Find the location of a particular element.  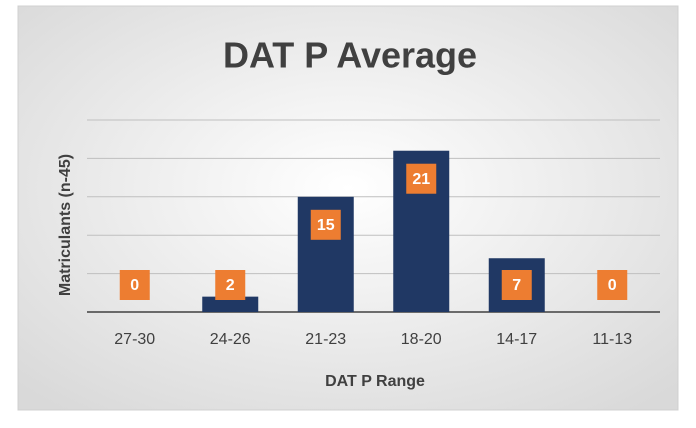

bar is located at coordinates (230, 304).